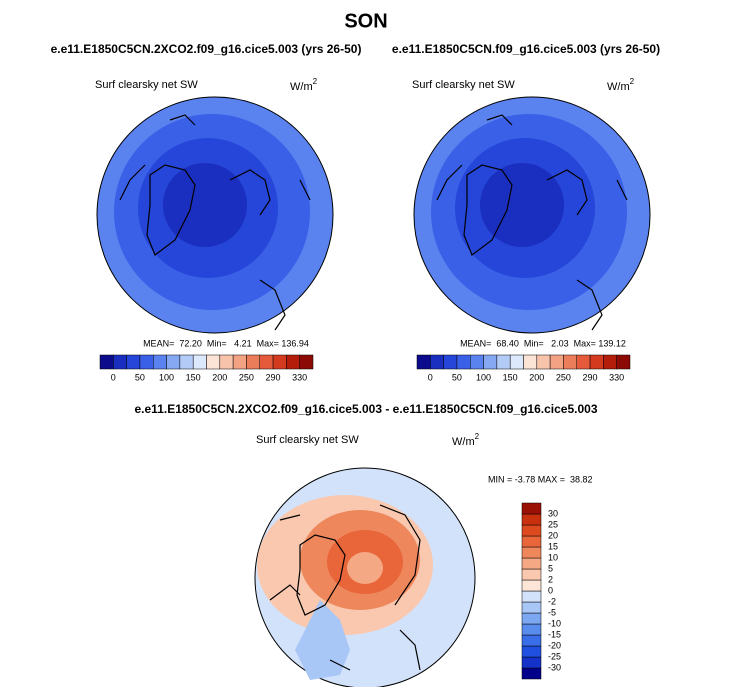 The width and height of the screenshot is (733, 692). Describe the element at coordinates (554, 645) in the screenshot. I see `colorbar-label: -20` at that location.